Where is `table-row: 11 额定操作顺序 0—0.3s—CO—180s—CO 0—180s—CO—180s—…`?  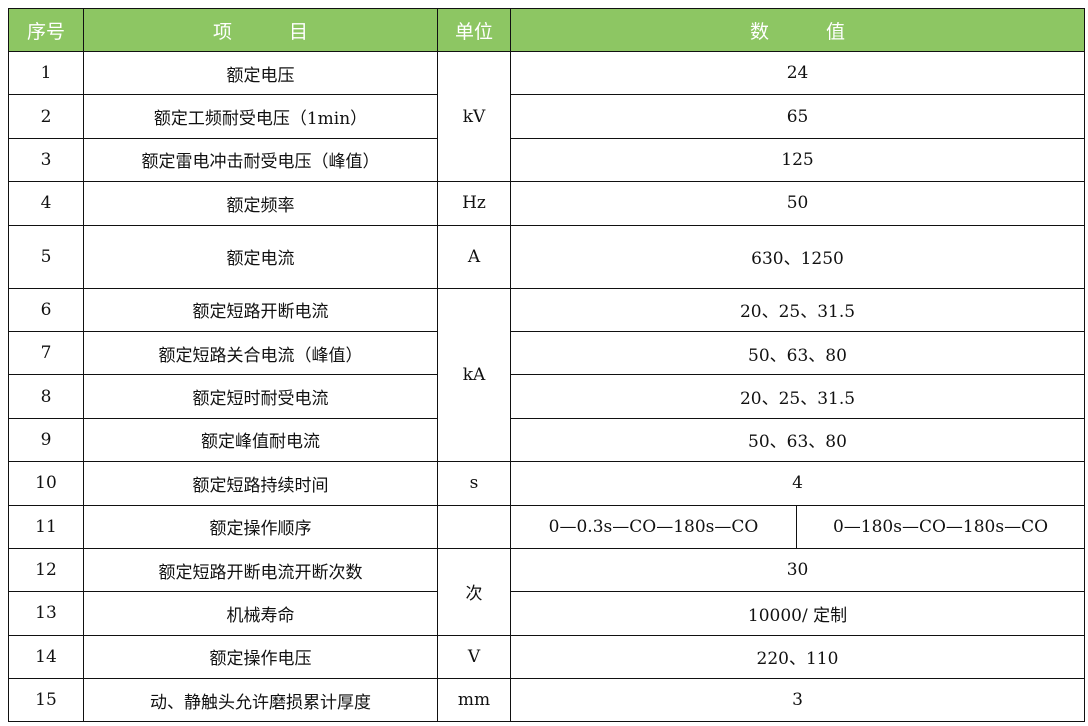
table-row: 11 额定操作顺序 0—0.3s—CO—180s—CO 0—180s—CO—180s—… is located at coordinates (547, 526).